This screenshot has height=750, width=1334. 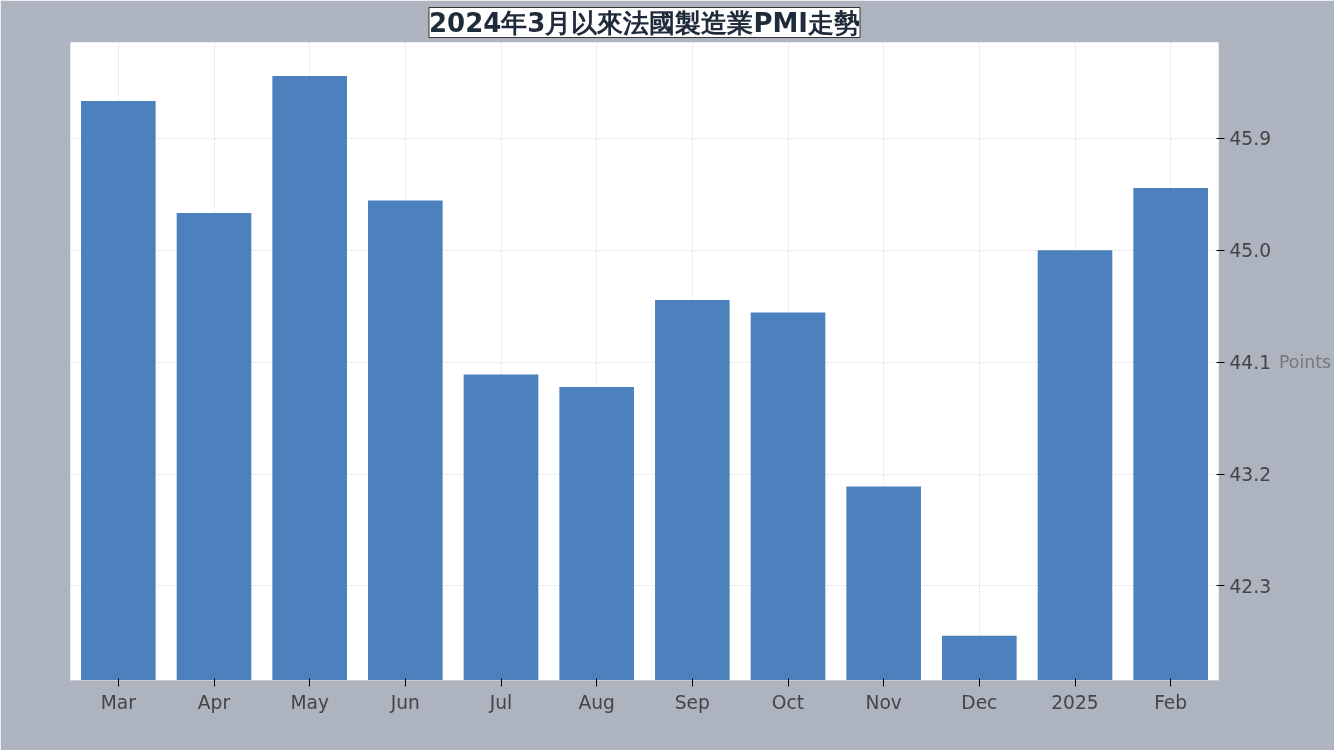 What do you see at coordinates (1250, 251) in the screenshot?
I see `y-tick-label: 45.0` at bounding box center [1250, 251].